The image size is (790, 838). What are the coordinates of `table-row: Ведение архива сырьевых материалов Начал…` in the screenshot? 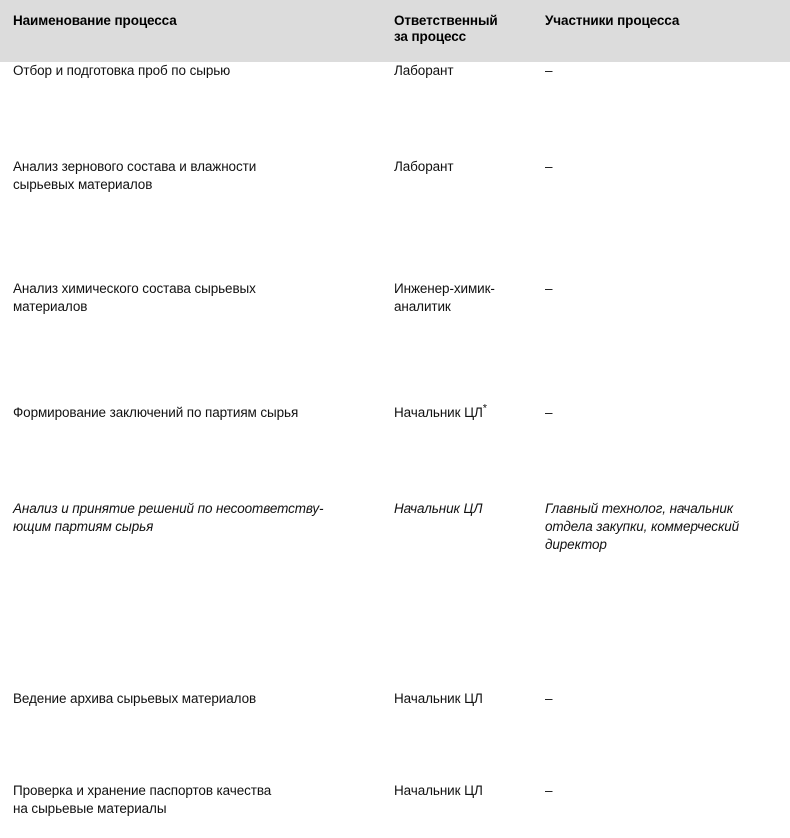 It's located at (395, 713).